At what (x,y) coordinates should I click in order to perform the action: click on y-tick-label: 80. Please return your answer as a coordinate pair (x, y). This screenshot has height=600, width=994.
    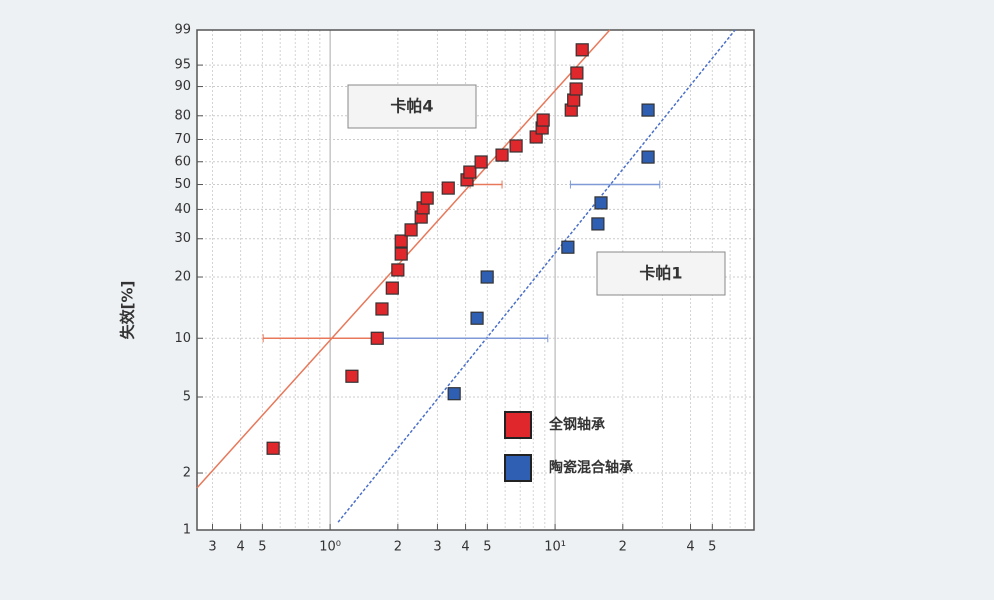
    Looking at the image, I should click on (182, 115).